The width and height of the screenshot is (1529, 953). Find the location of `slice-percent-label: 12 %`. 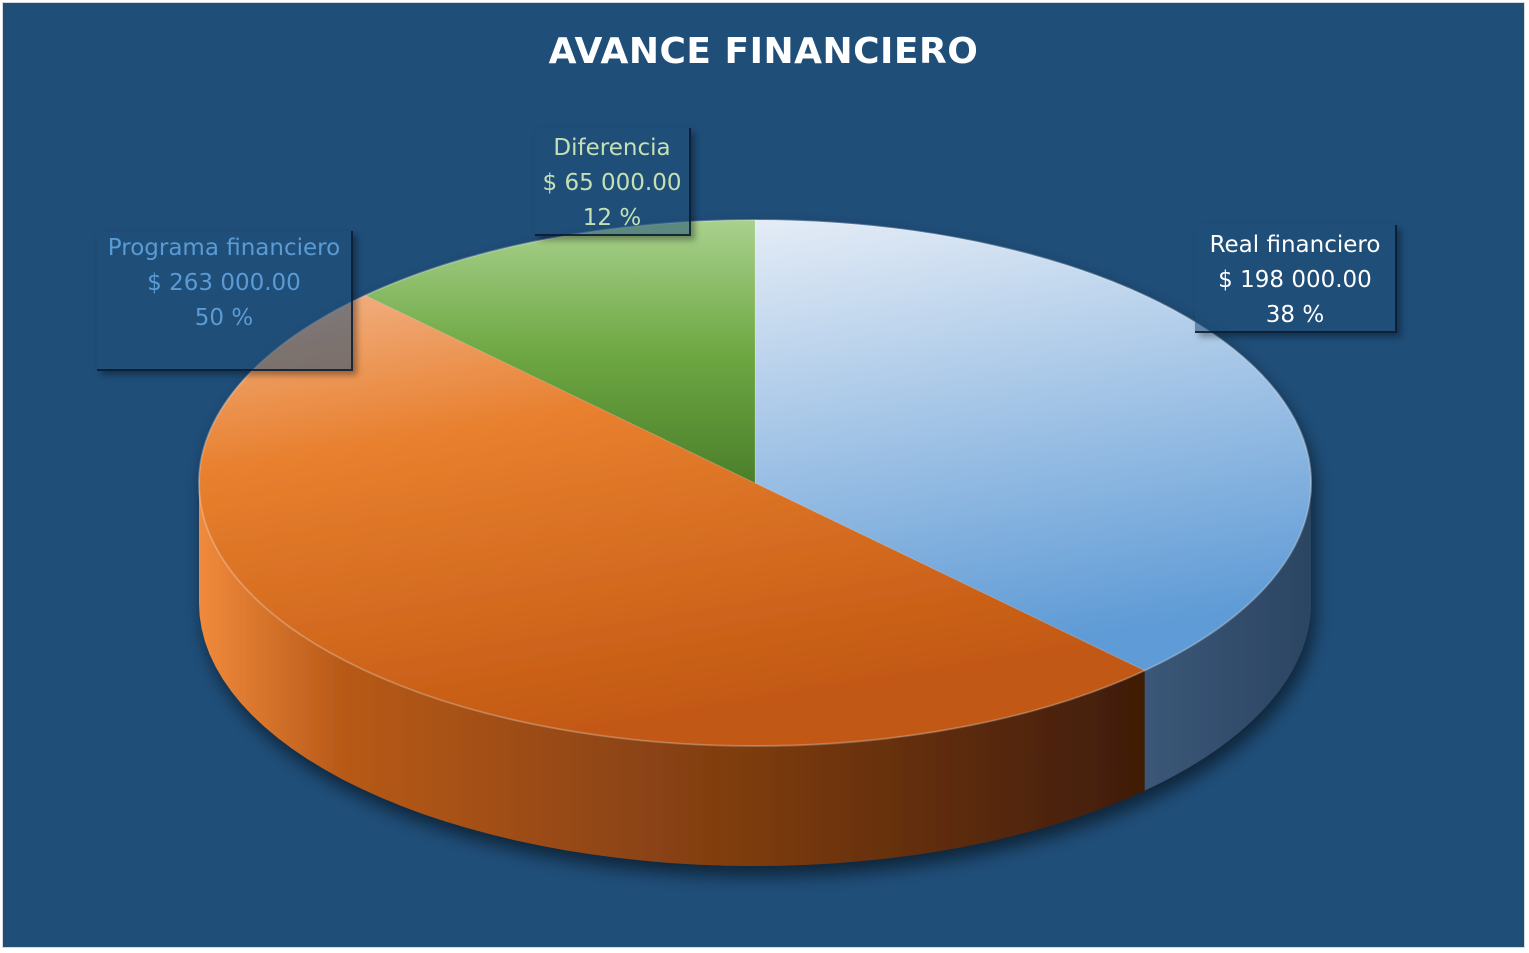

slice-percent-label: 12 % is located at coordinates (612, 218).